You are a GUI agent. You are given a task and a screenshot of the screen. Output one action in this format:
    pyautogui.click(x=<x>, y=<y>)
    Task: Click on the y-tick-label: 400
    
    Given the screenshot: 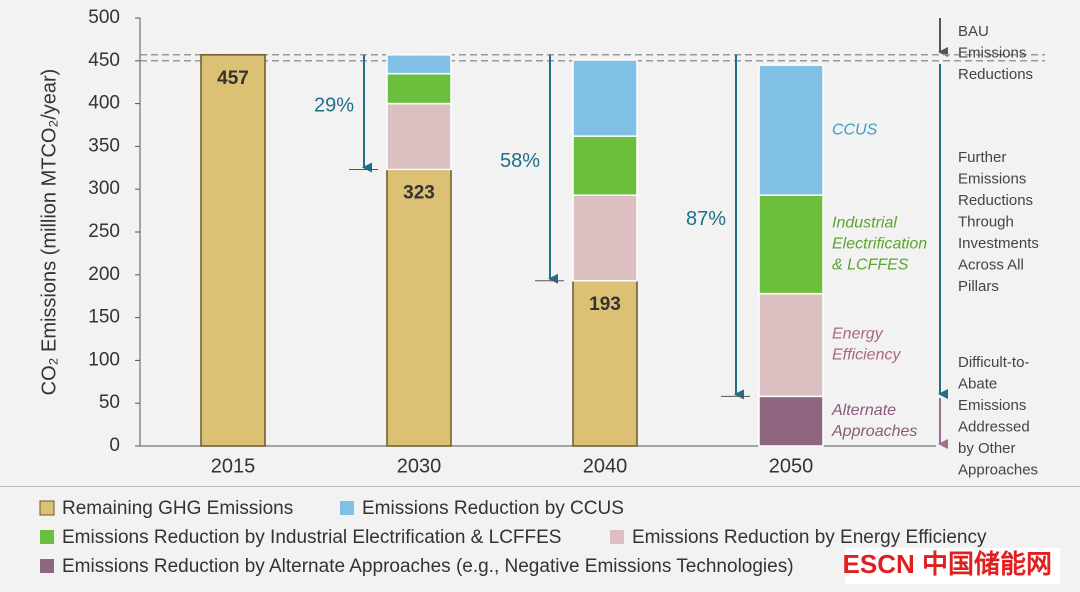 What is the action you would take?
    pyautogui.click(x=104, y=103)
    